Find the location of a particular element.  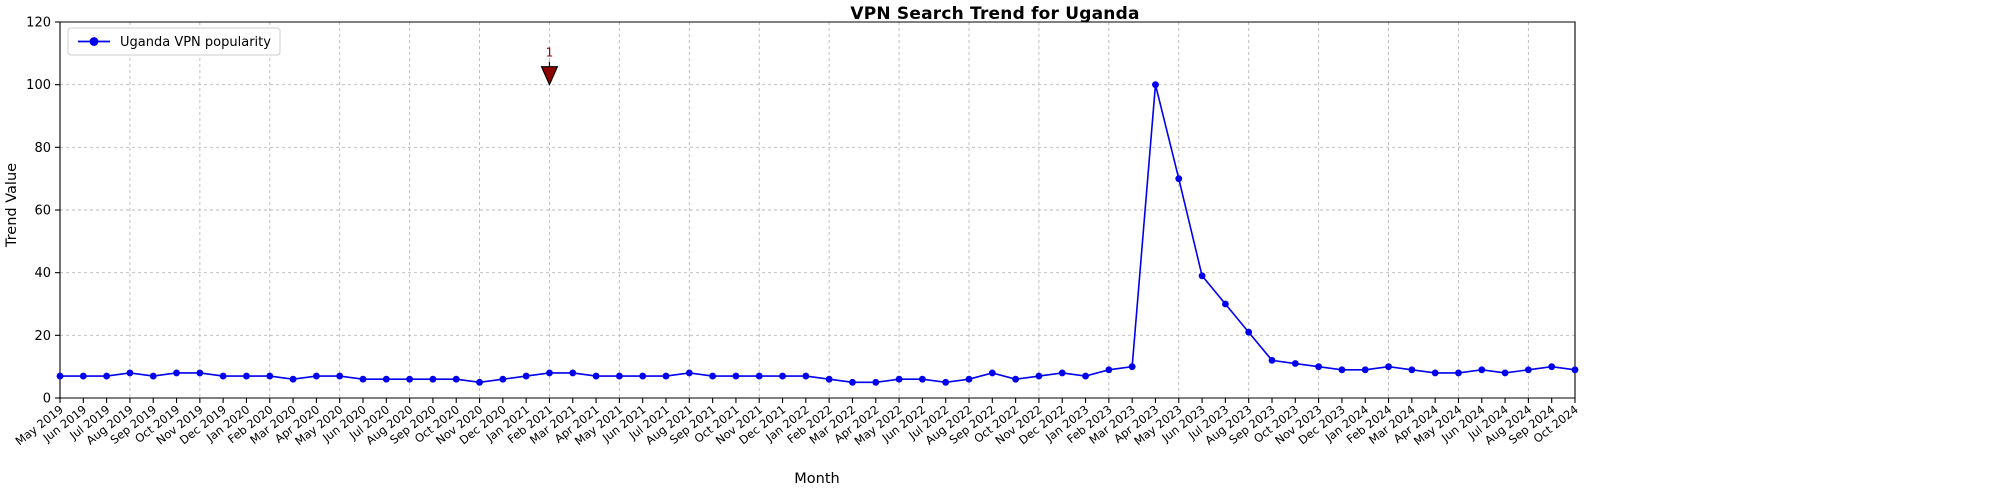

y-axis-label: Trend Value is located at coordinates (12, 205).